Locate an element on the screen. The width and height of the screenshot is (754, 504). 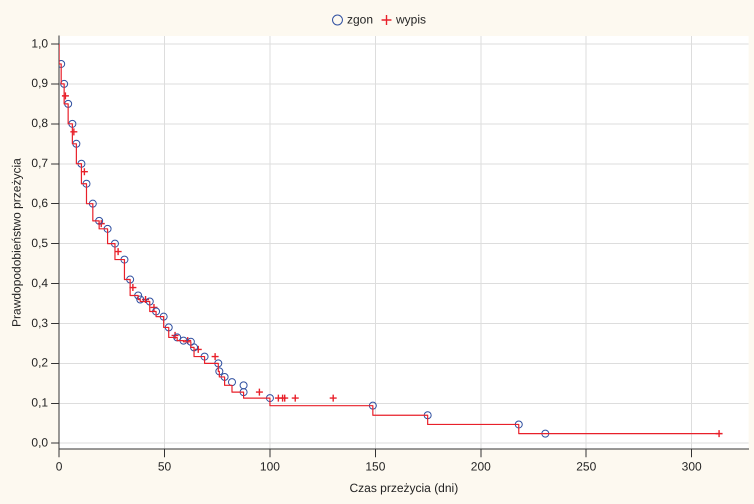
y-tick-label: 0,0 is located at coordinates (39, 443).